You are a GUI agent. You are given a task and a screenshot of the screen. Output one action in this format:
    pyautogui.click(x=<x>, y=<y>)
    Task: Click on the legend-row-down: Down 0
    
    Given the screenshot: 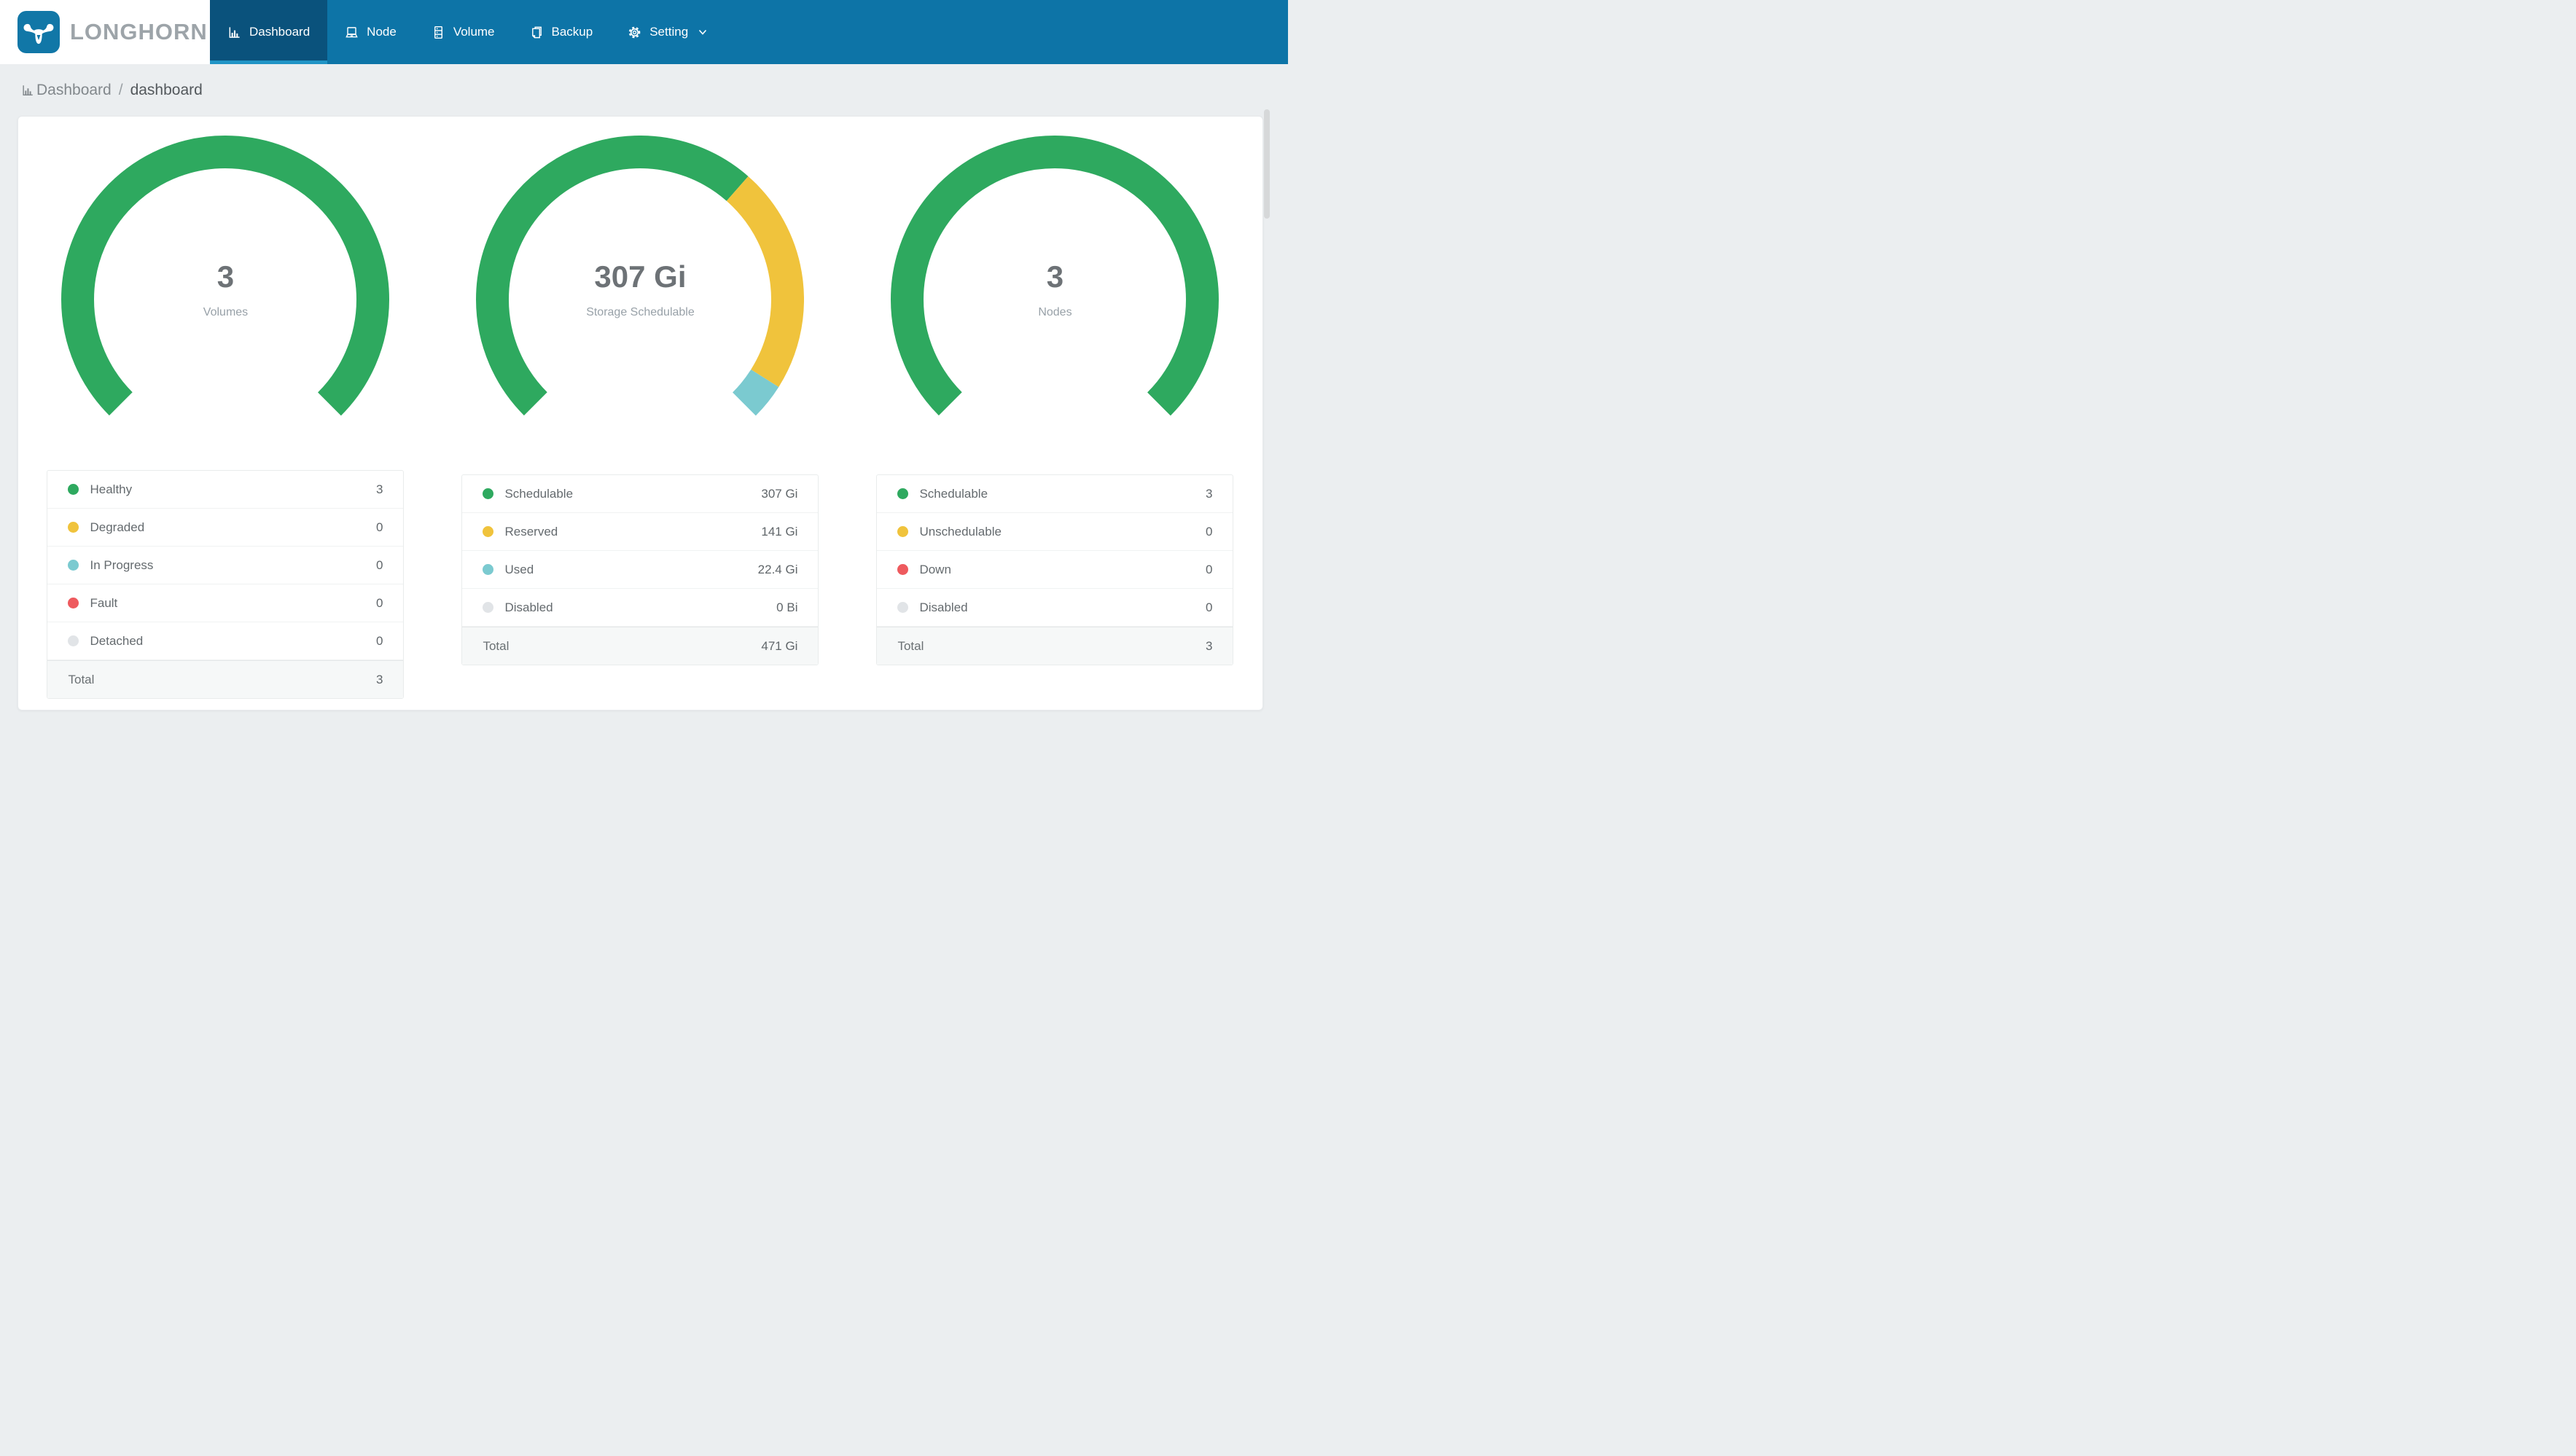 What is the action you would take?
    pyautogui.click(x=1055, y=570)
    